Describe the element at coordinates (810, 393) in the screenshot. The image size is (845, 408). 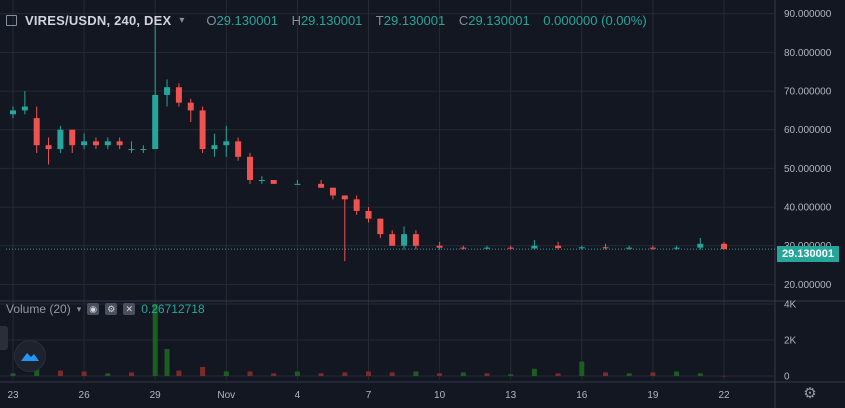
I see `settings-gear-icon: ⚙` at that location.